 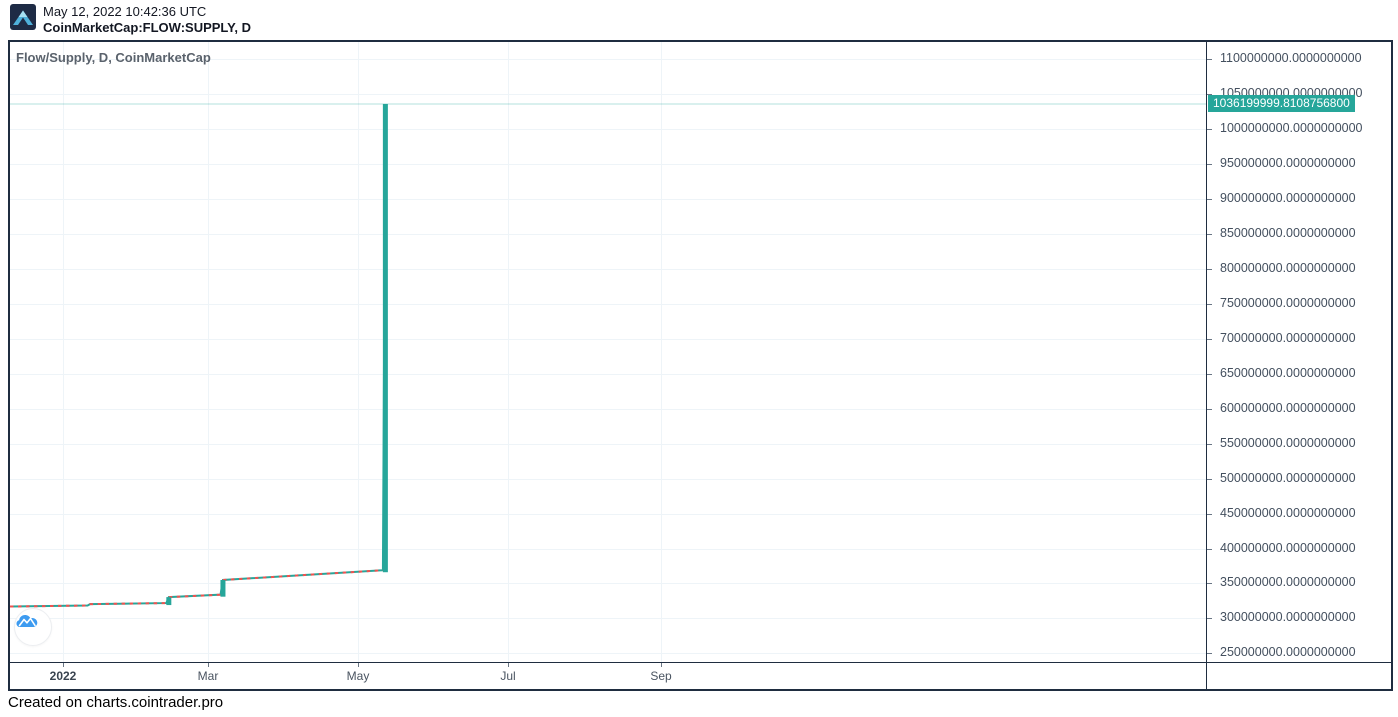 I want to click on y-axis-label: 950000000.0000000000, so click(x=1288, y=163).